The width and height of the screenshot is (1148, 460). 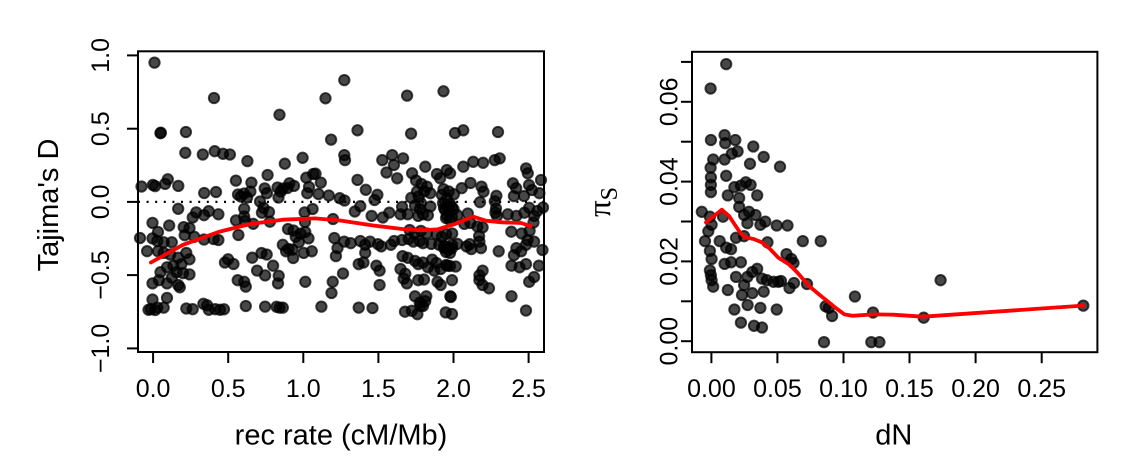 What do you see at coordinates (341, 435) in the screenshot?
I see `svg-text: rec rate (cM/Mb)` at bounding box center [341, 435].